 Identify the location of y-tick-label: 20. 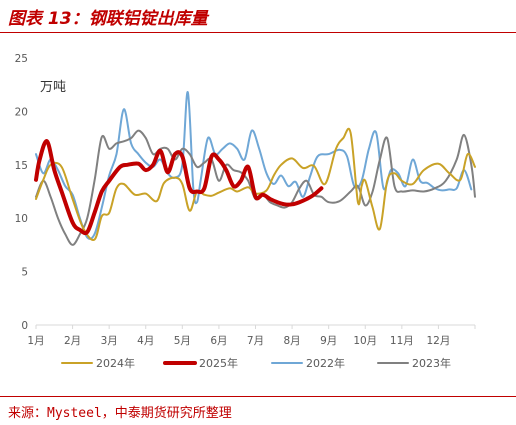
(21, 112).